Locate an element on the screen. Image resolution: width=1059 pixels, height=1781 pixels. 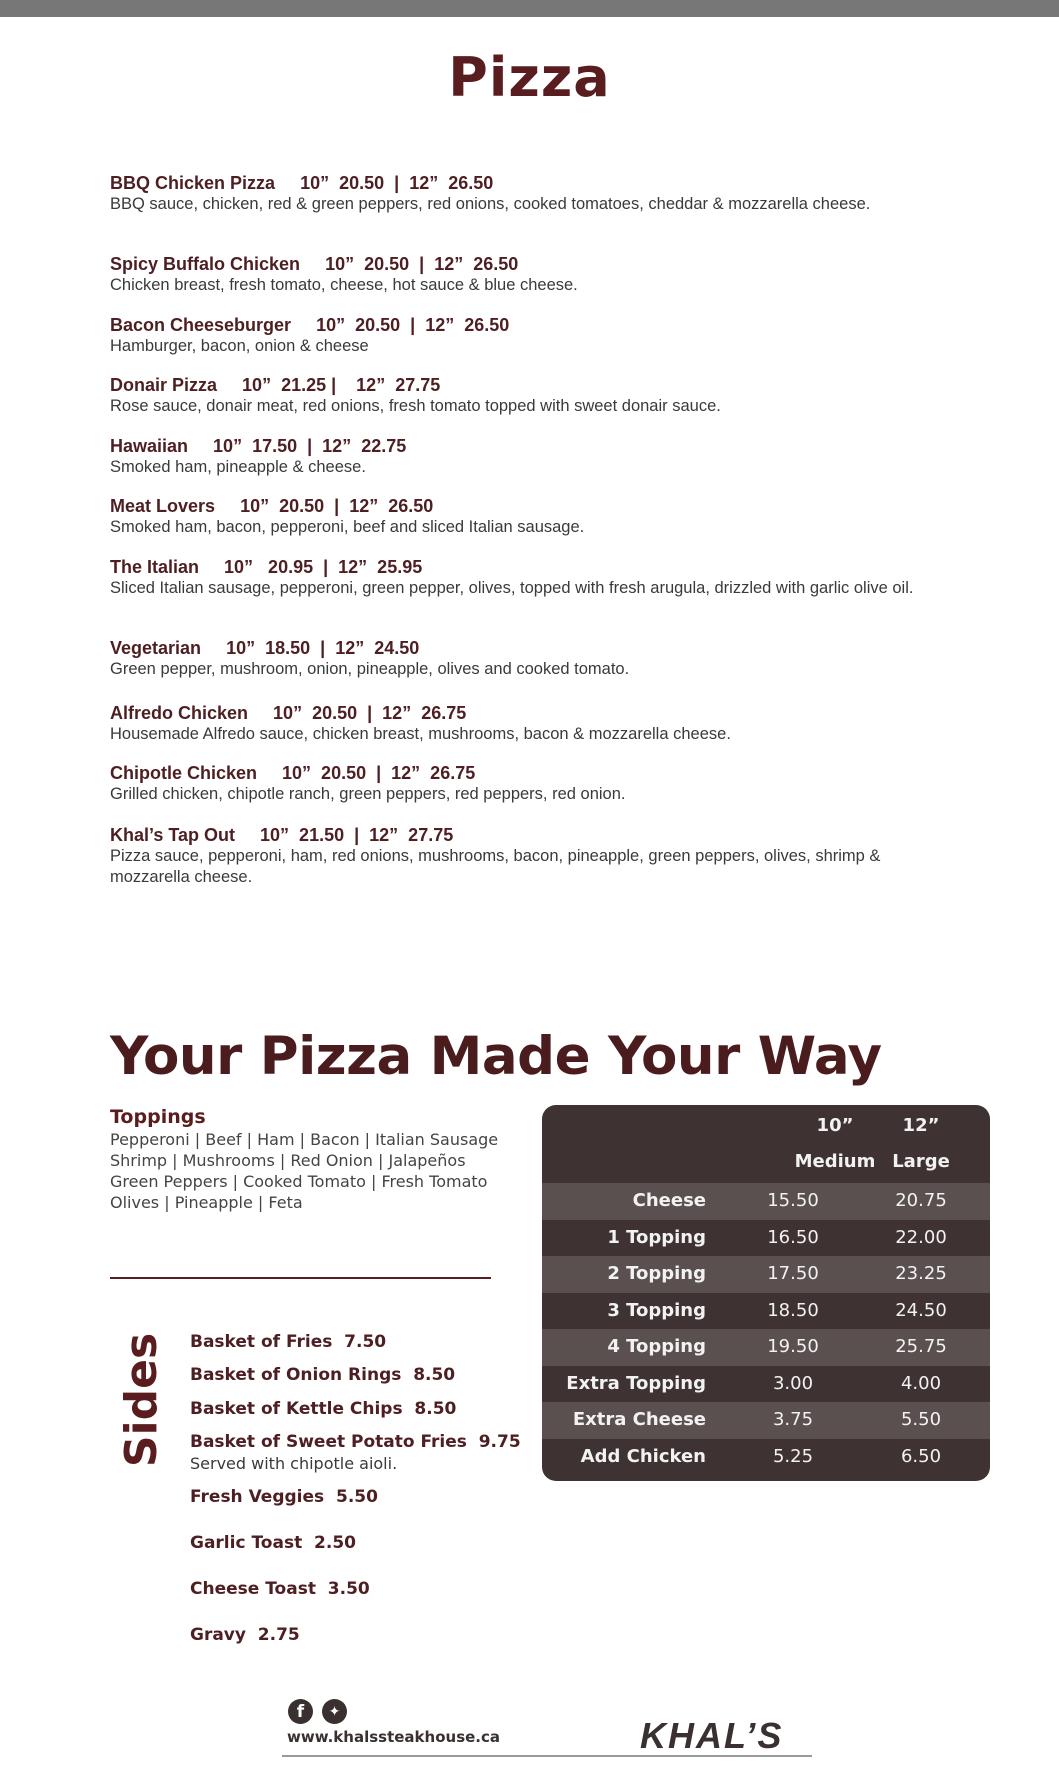
menu-item-name: BBQ Chicken Pizza is located at coordinates (193, 183).